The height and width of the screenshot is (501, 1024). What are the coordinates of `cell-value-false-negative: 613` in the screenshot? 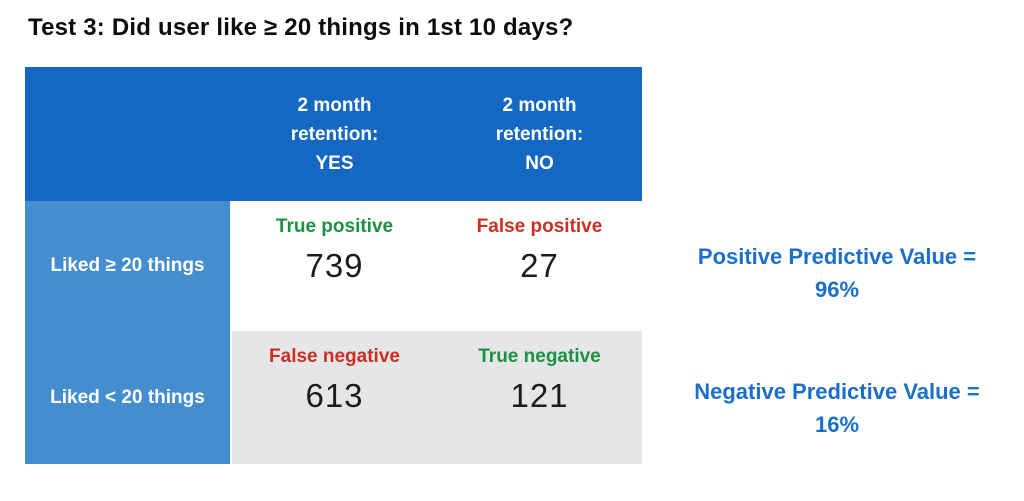 It's located at (334, 395).